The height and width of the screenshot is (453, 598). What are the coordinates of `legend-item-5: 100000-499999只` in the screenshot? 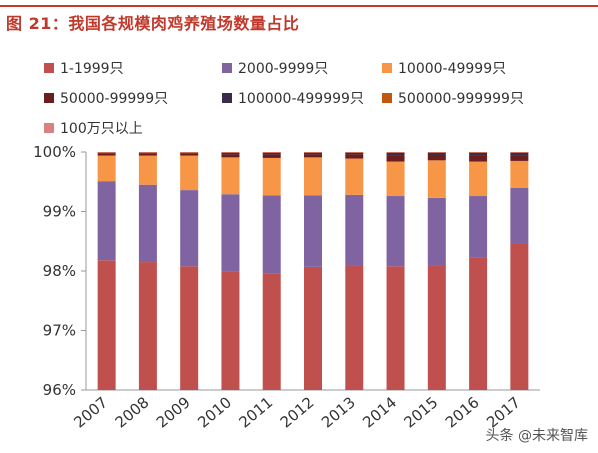 It's located at (293, 98).